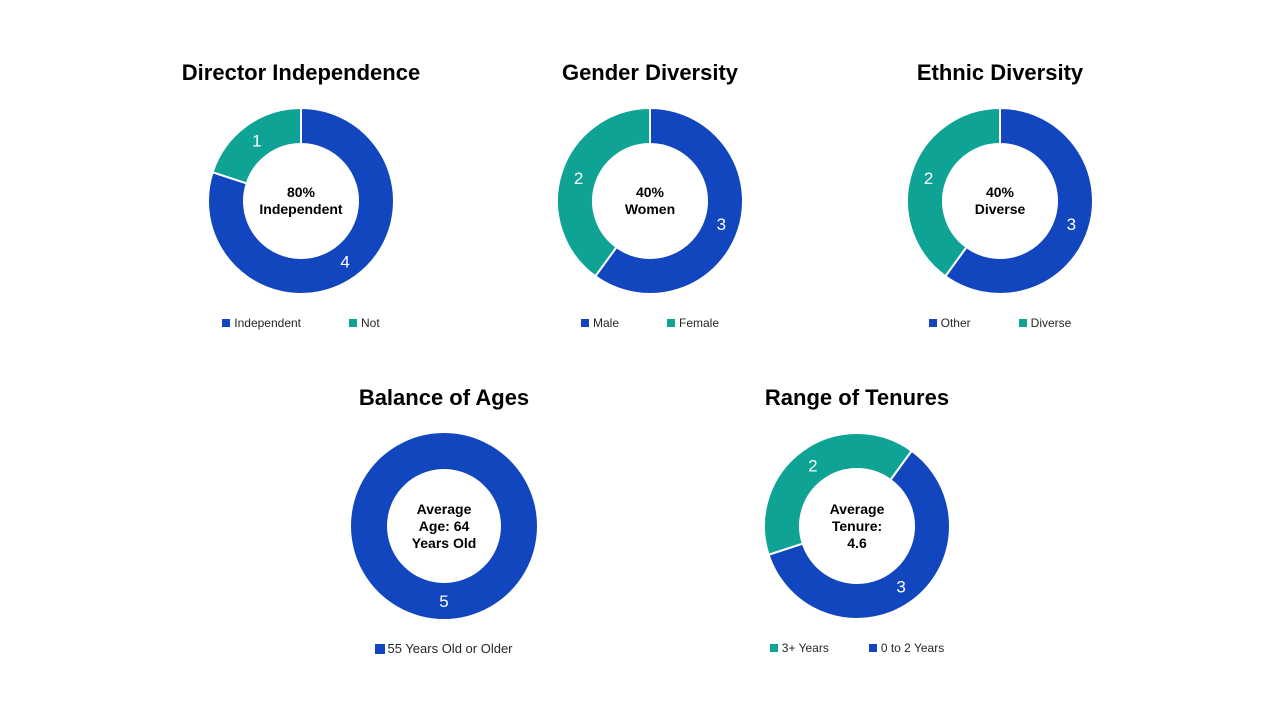 The height and width of the screenshot is (720, 1280). Describe the element at coordinates (344, 262) in the screenshot. I see `slice-value-label: 4` at that location.